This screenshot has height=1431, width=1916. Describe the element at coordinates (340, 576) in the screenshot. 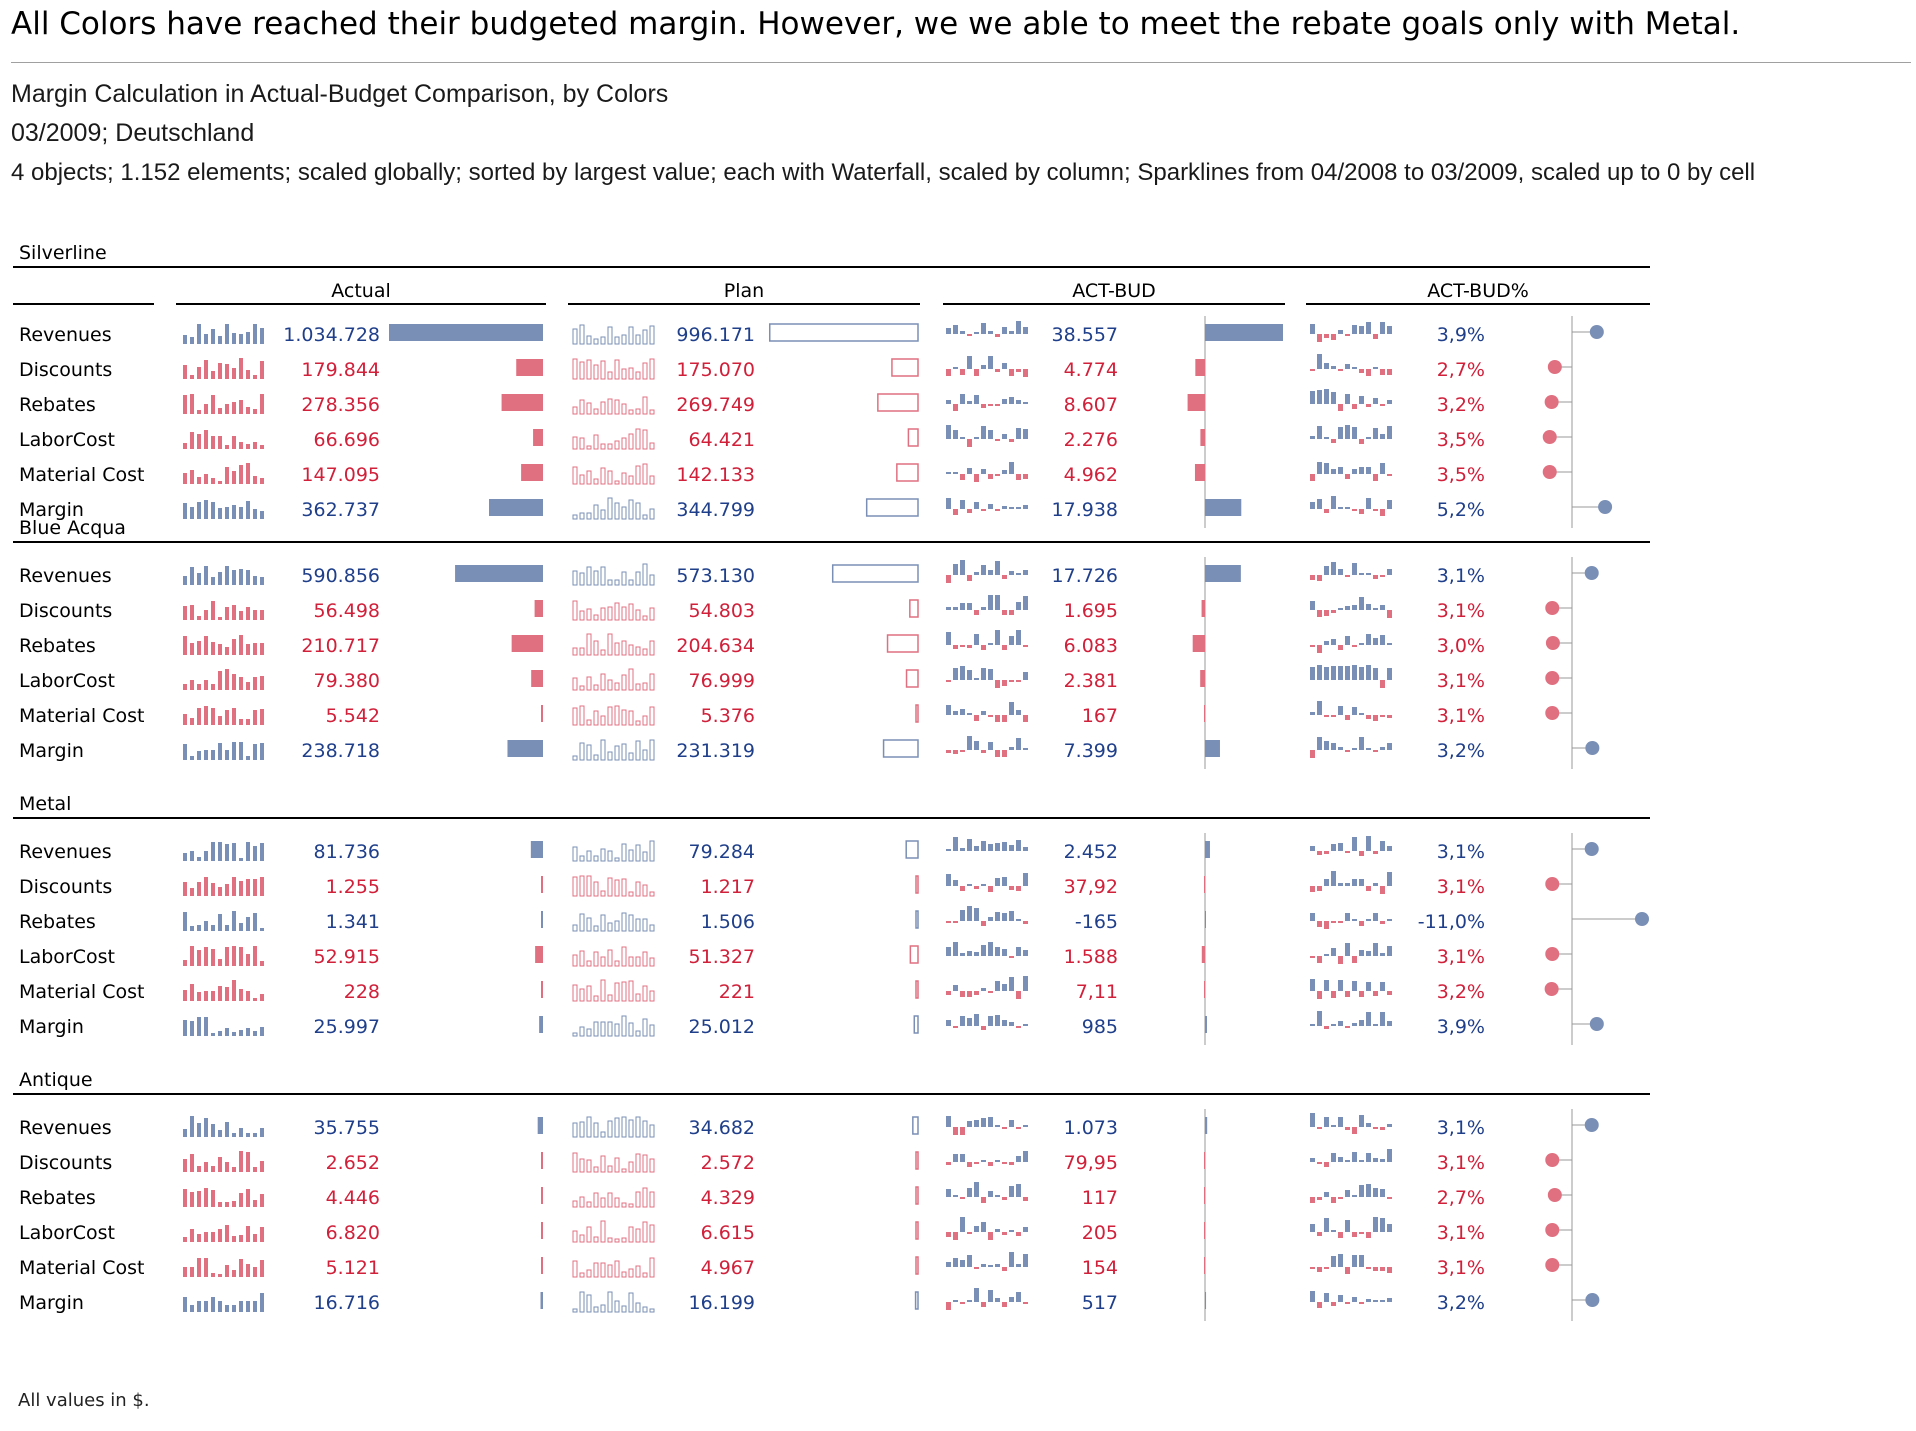

I see `actual-value: 590.856` at that location.